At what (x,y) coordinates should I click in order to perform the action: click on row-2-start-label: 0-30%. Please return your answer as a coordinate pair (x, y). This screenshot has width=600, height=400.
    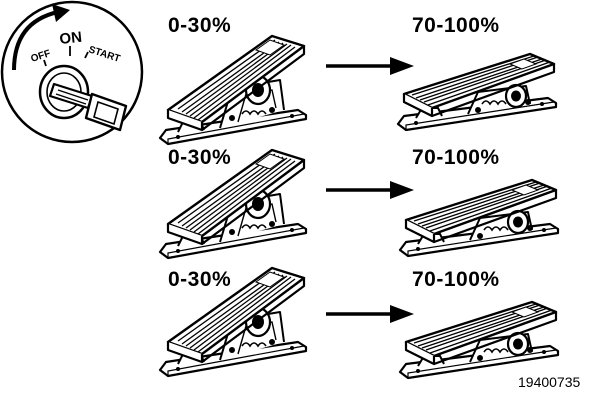
    Looking at the image, I should click on (200, 157).